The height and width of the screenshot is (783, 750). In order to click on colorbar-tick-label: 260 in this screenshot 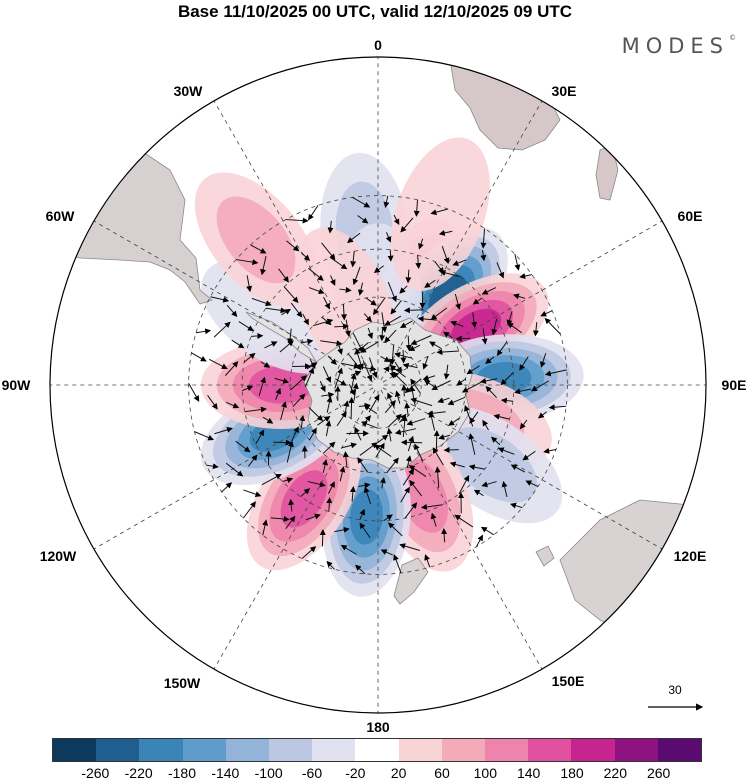, I will do `click(658, 773)`.